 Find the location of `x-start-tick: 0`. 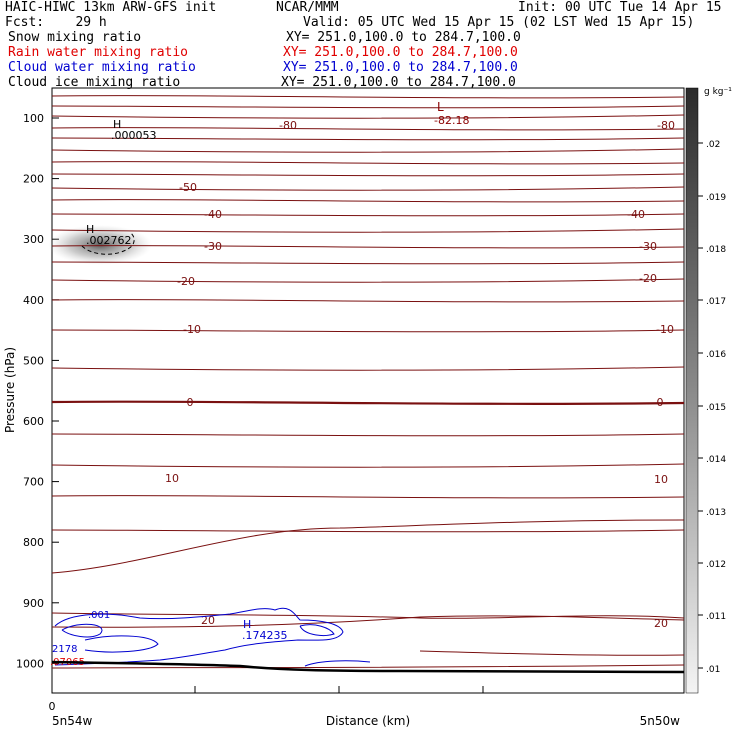

x-start-tick: 0 is located at coordinates (52, 706).